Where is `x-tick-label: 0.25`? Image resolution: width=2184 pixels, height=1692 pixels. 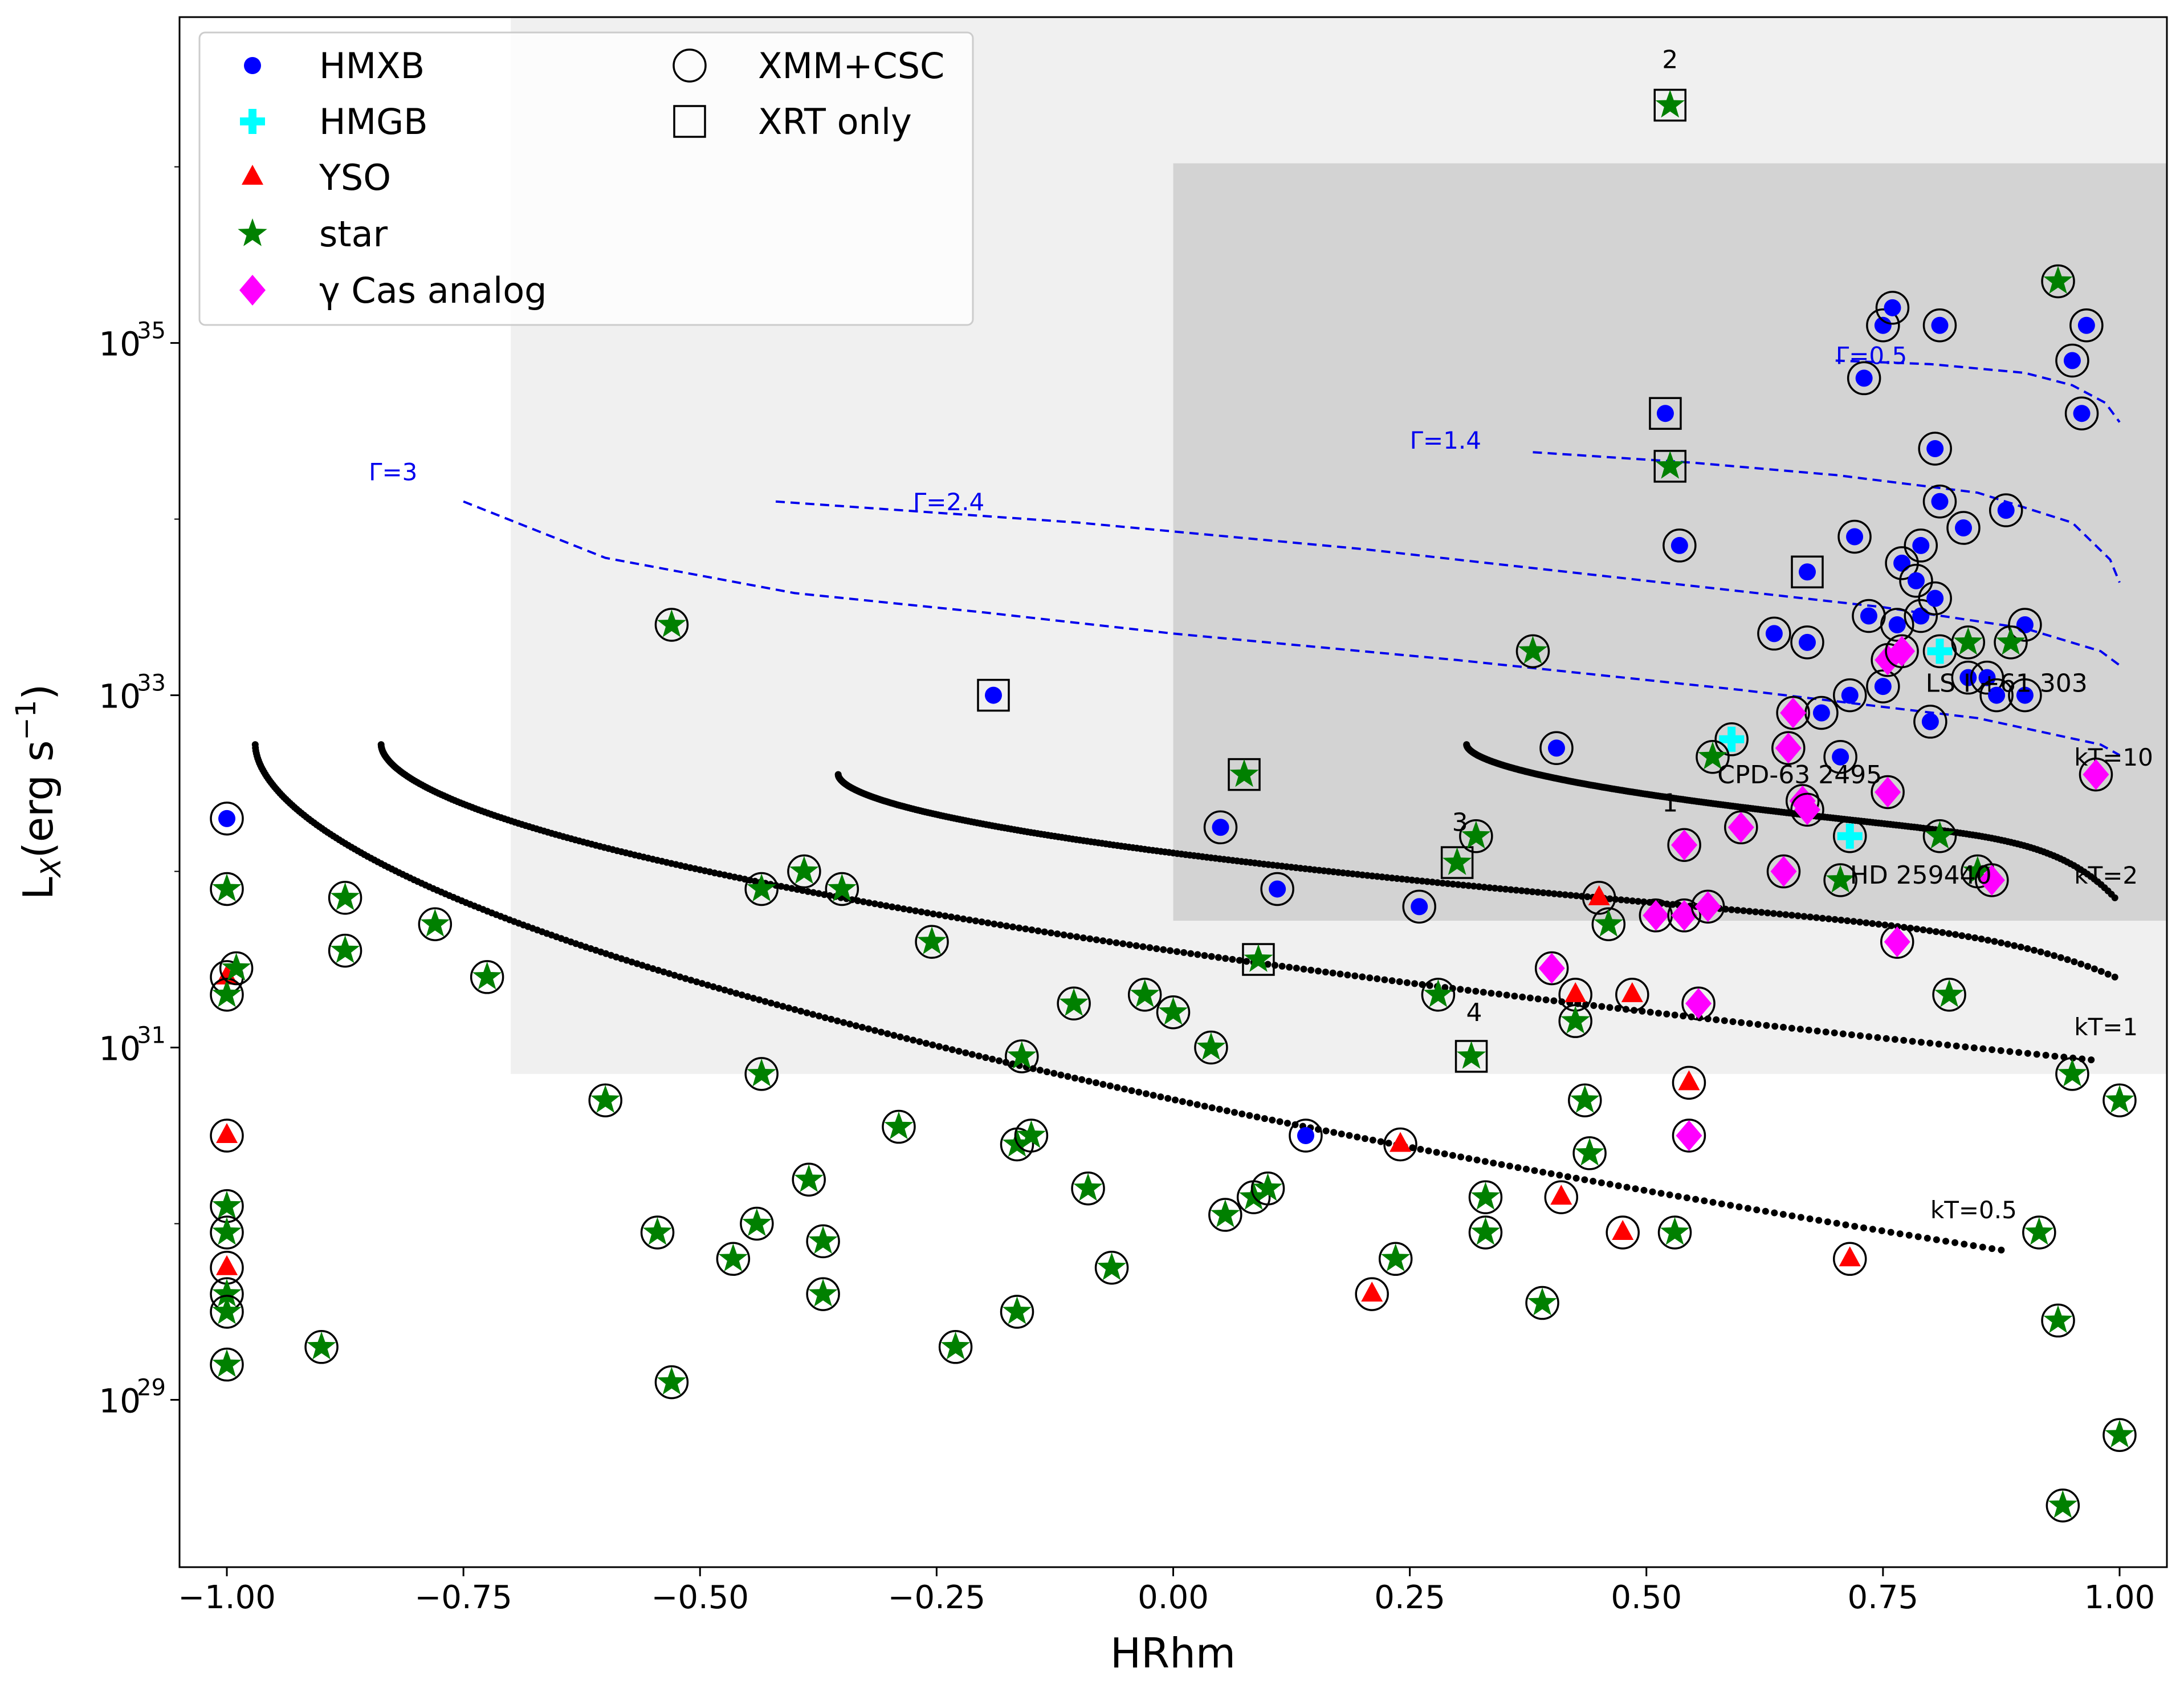 x-tick-label: 0.25 is located at coordinates (1409, 1597).